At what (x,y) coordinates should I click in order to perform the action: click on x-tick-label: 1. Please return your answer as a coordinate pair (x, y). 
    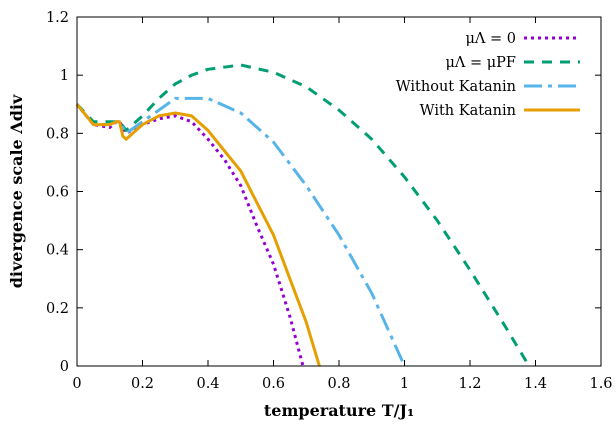
    Looking at the image, I should click on (404, 384).